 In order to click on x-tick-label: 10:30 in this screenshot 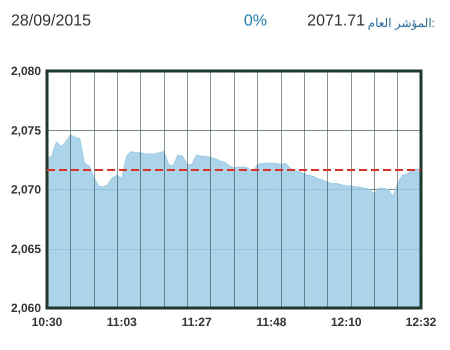, I will do `click(47, 322)`.